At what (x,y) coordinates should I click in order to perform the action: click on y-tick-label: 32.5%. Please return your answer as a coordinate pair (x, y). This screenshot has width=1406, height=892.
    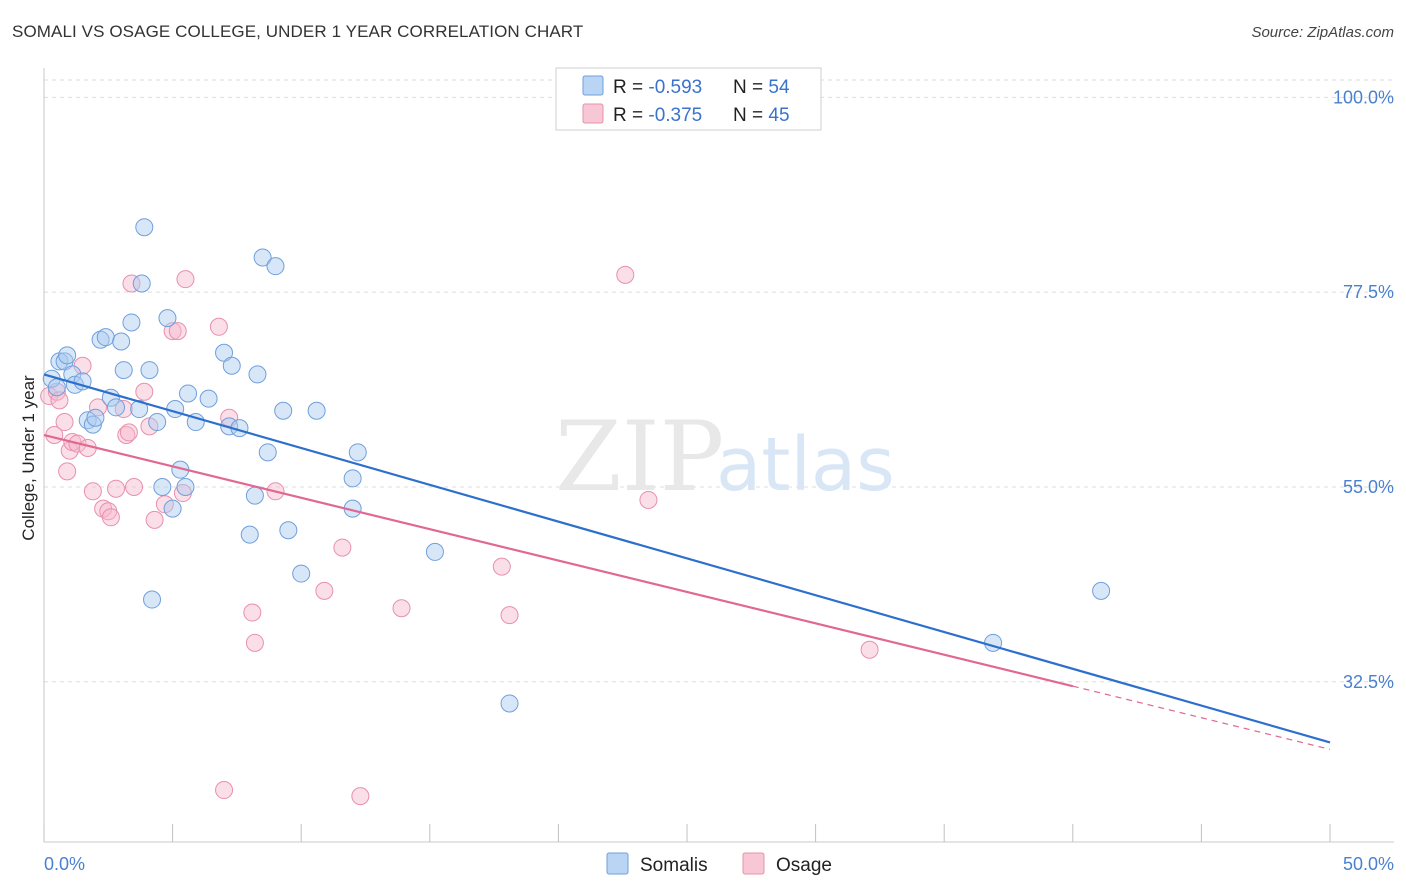
    Looking at the image, I should click on (1368, 682).